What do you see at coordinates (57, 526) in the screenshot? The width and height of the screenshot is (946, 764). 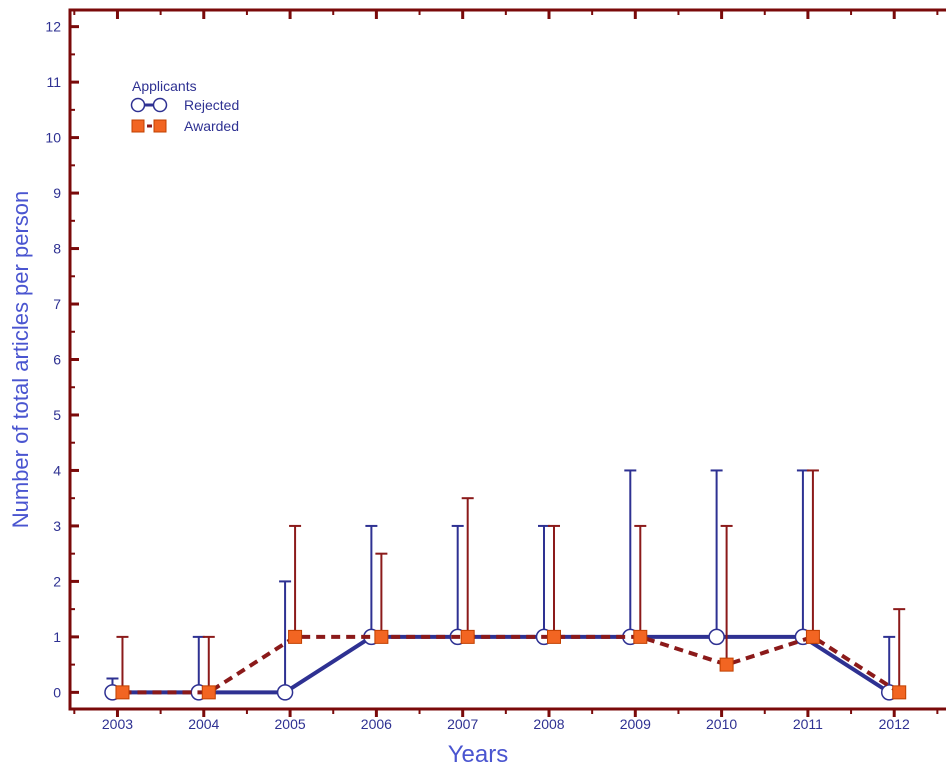 I see `y-tick-label: 3` at bounding box center [57, 526].